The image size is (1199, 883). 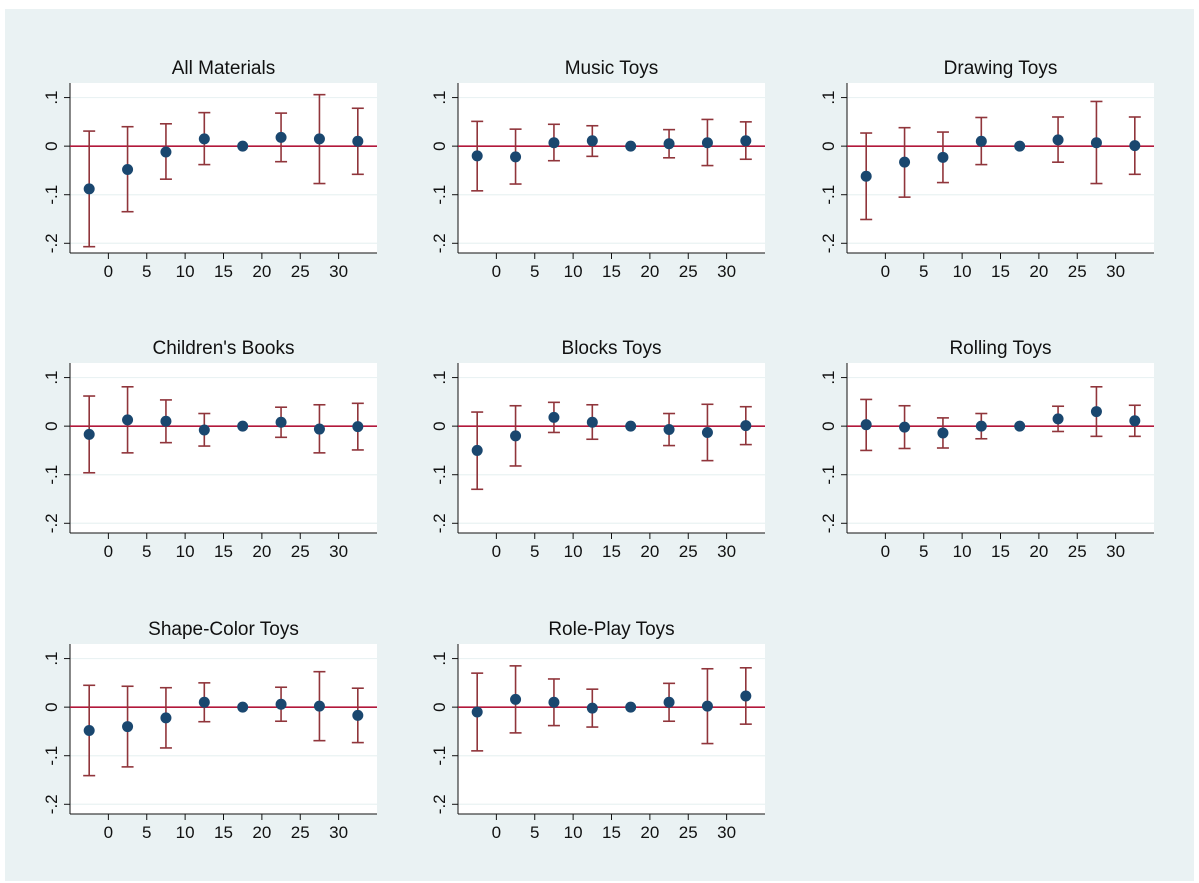 I want to click on panel-5: -.2 -.1 0 .1 0 5 10 15 20 25 30 Rolling Toys, so click(x=986, y=449).